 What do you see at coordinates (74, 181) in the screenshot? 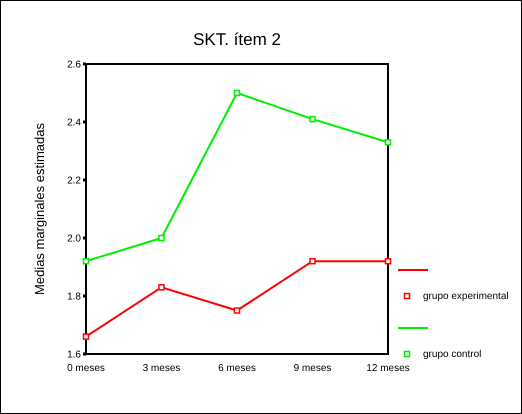
I see `y-tick-label: 2.2` at bounding box center [74, 181].